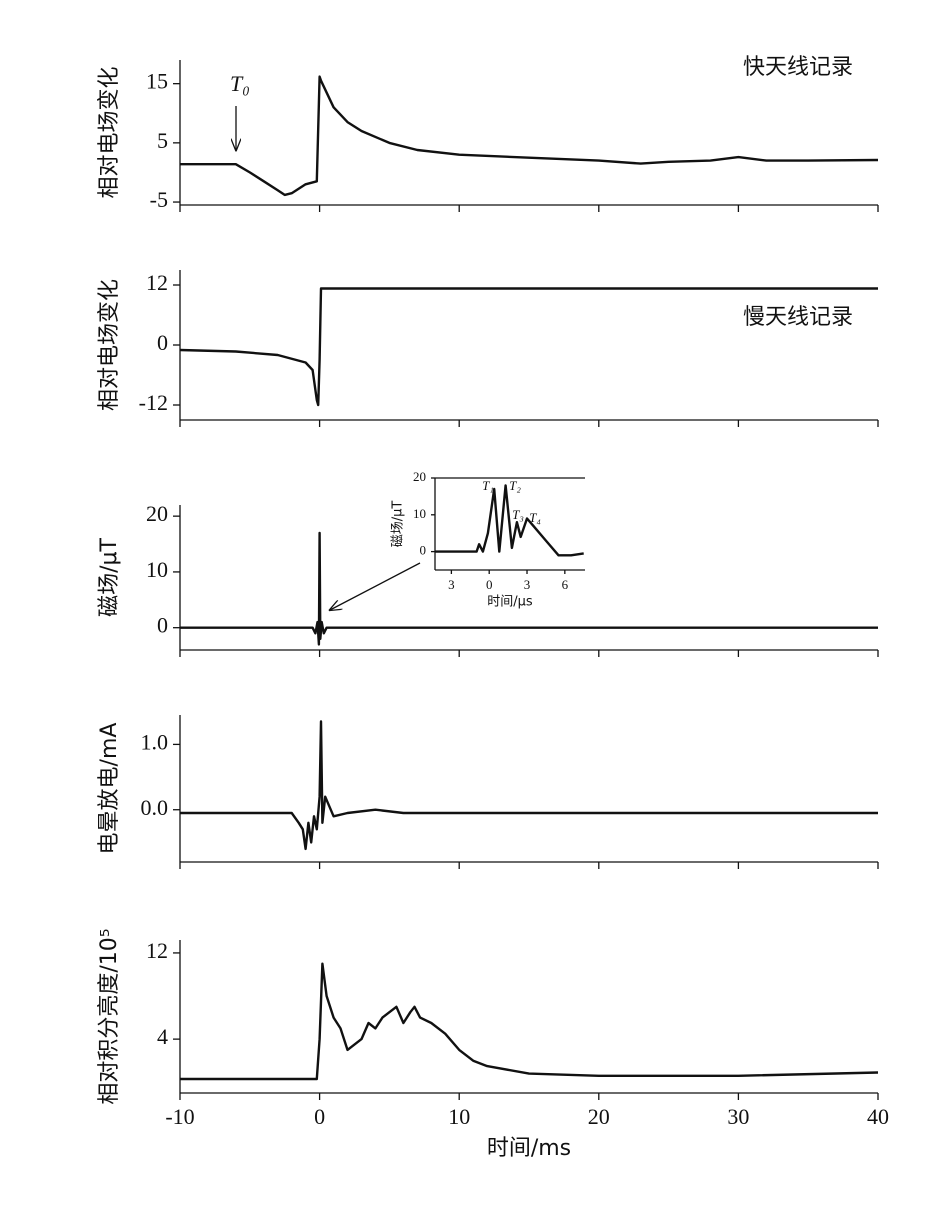 This screenshot has width=936, height=1206. What do you see at coordinates (153, 402) in the screenshot?
I see `y-tick-label: -12` at bounding box center [153, 402].